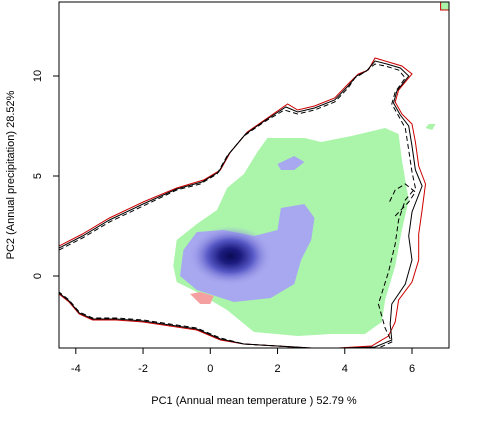  I want to click on x-tick-label: -4, so click(76, 369).